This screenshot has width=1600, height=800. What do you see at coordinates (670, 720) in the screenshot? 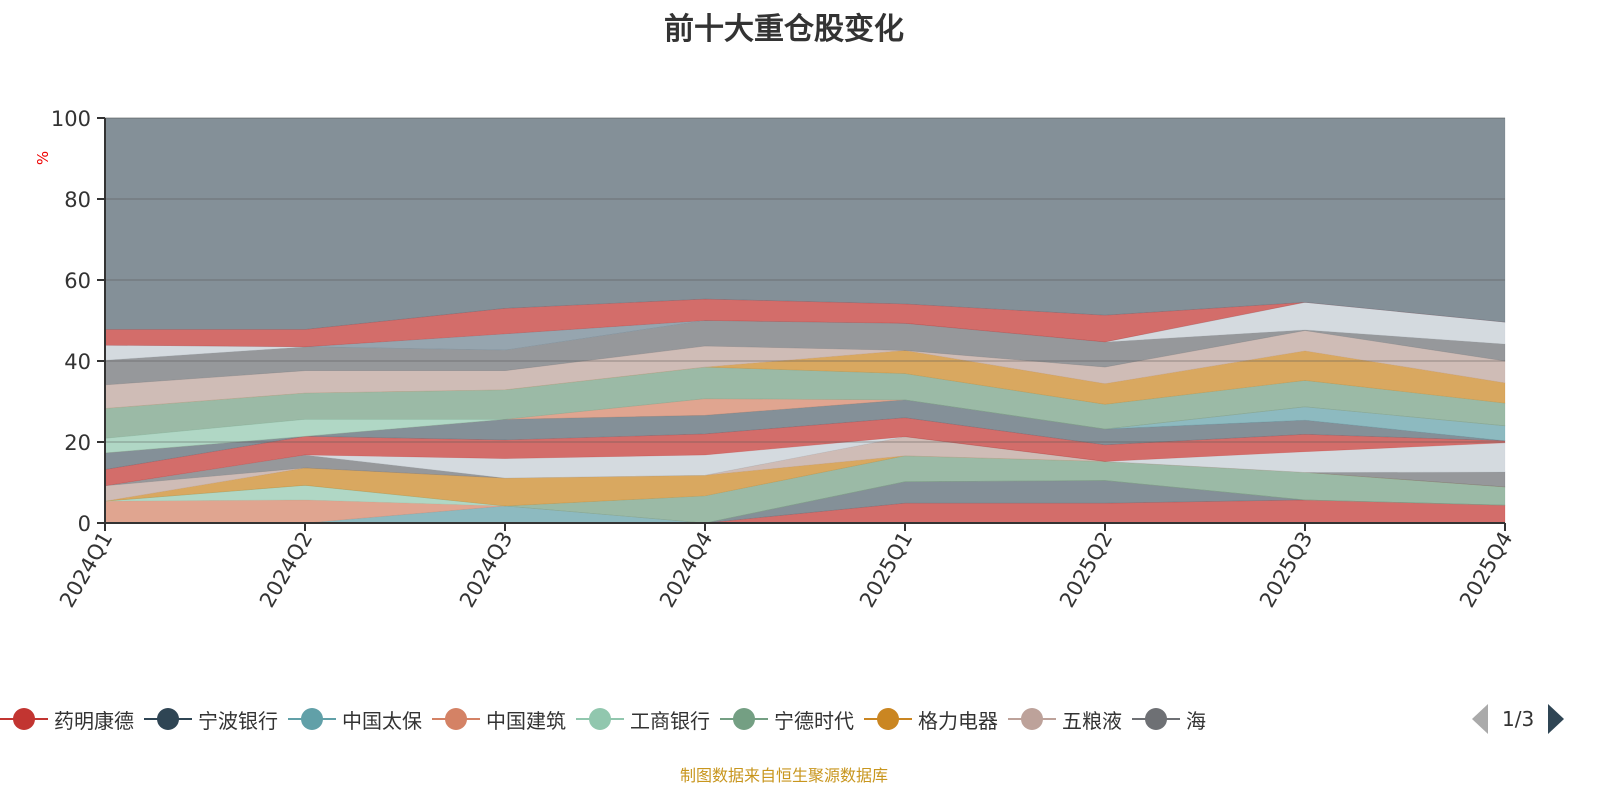
I see `legend-label: 工商银行` at bounding box center [670, 720].